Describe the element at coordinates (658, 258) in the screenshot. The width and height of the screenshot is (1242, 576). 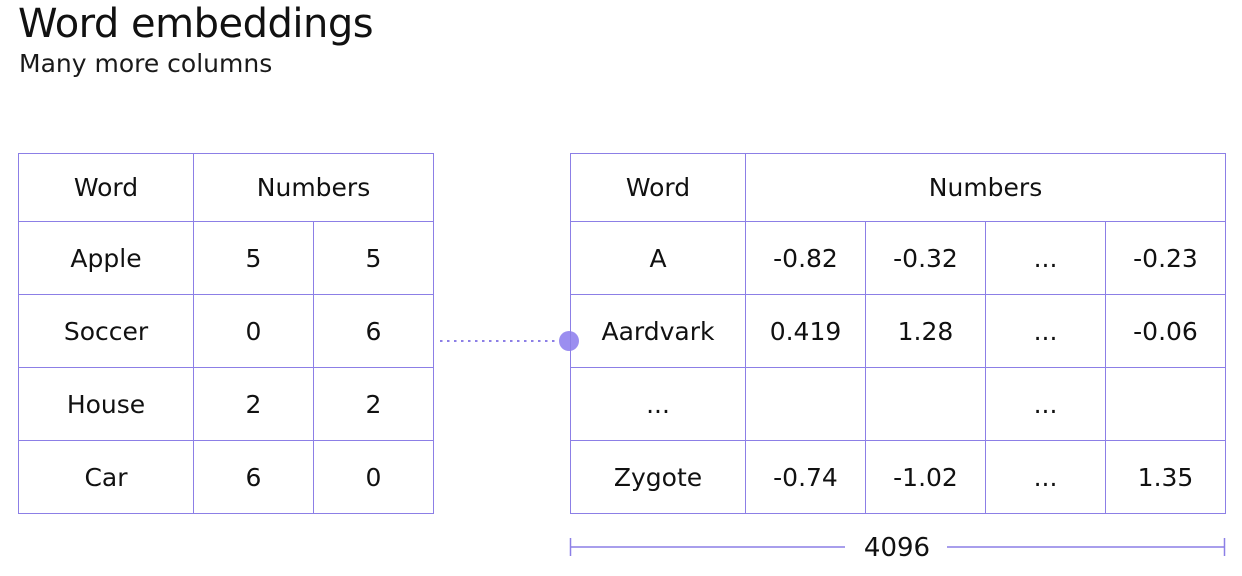
I see `word-cell: A` at that location.